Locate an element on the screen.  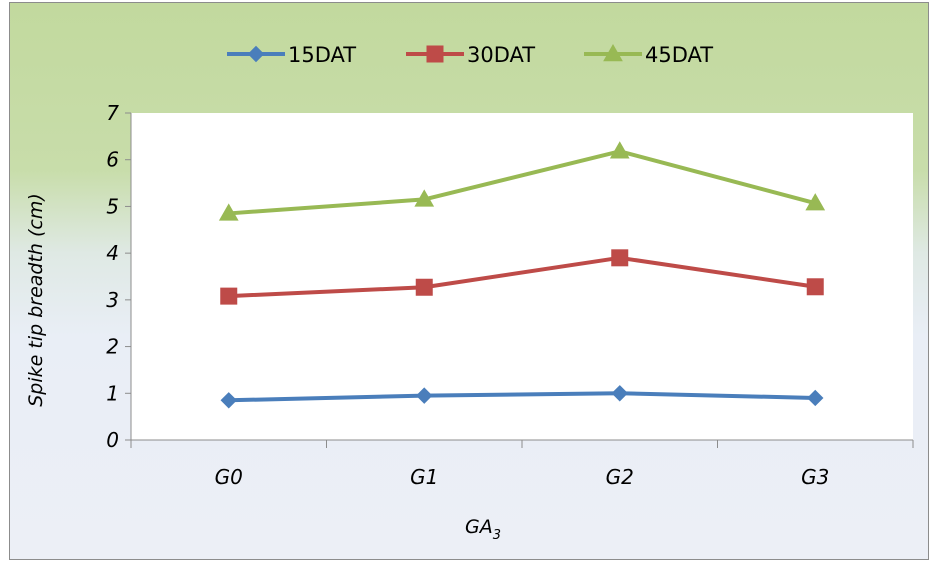
x-tick-label: G2 is located at coordinates (620, 477).